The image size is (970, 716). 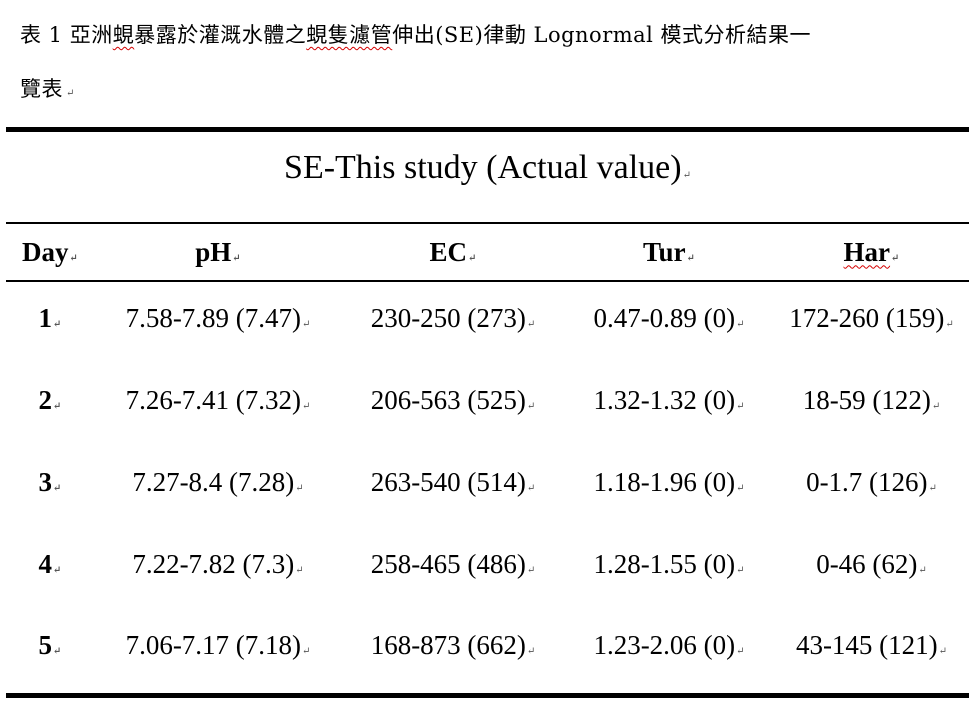 I want to click on table-cell-tur: 1.28-1.55 (0)↵, so click(x=669, y=564).